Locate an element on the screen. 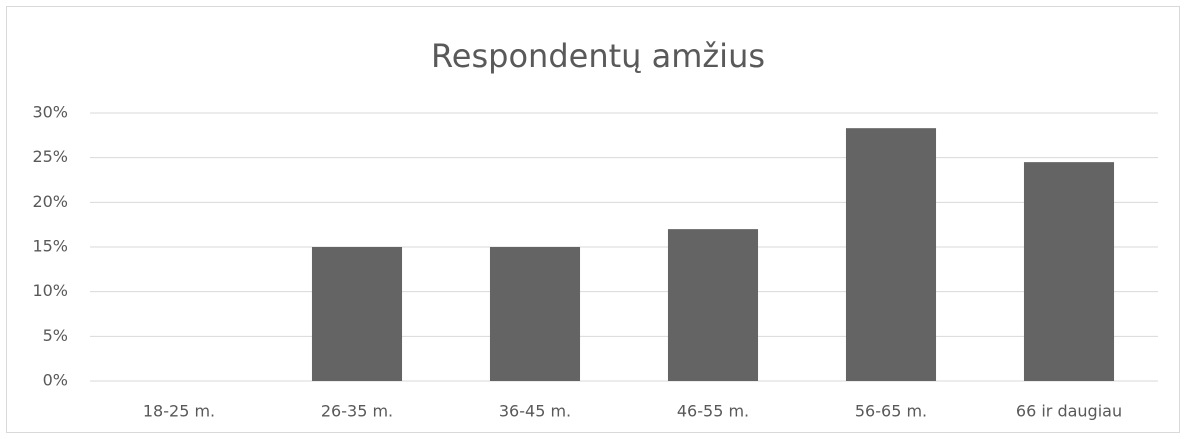 The height and width of the screenshot is (439, 1186). y-tick-label: 30% is located at coordinates (50, 112).